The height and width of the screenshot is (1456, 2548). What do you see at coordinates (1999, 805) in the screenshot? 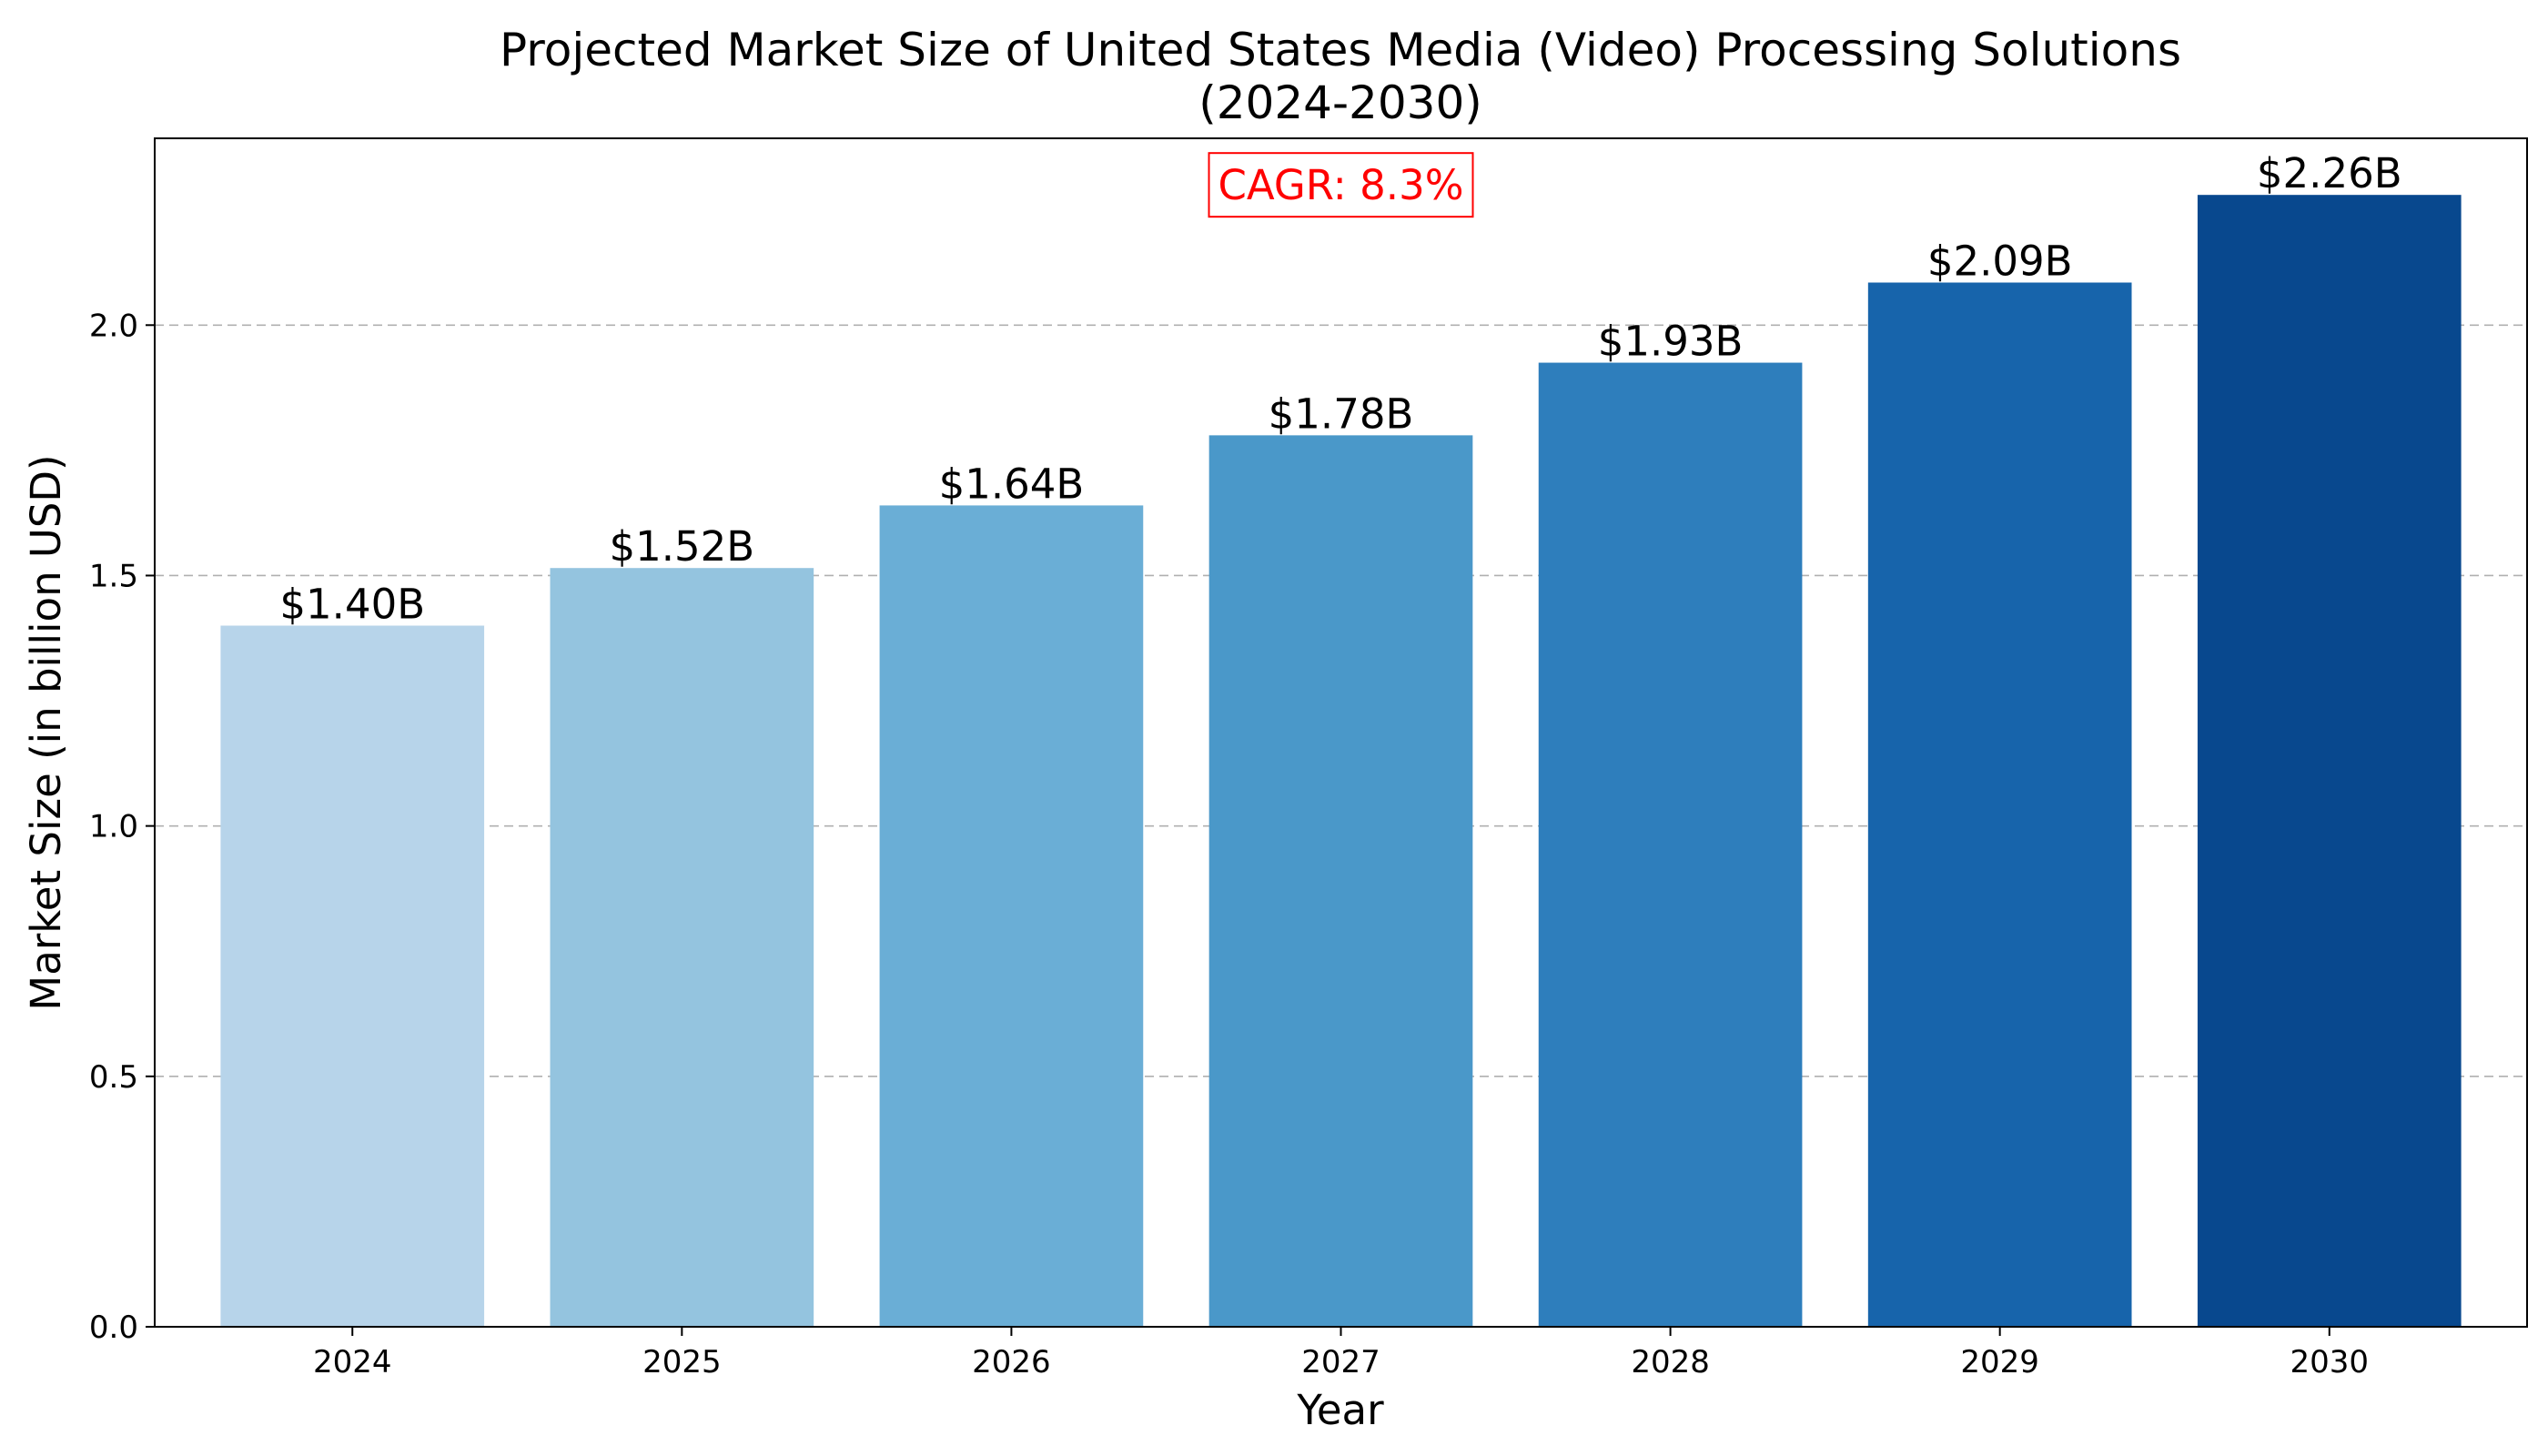
I see `bar-2029` at bounding box center [1999, 805].